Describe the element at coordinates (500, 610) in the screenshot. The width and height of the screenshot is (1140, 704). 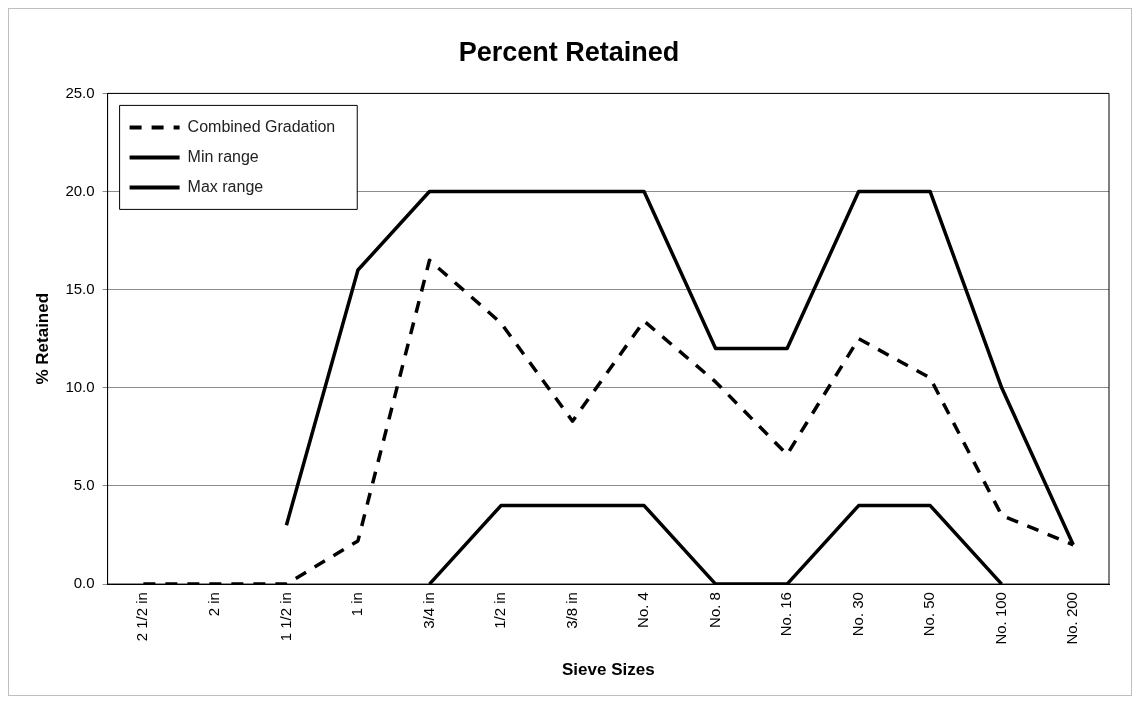
I see `x-tick-label: 1/2 in` at that location.